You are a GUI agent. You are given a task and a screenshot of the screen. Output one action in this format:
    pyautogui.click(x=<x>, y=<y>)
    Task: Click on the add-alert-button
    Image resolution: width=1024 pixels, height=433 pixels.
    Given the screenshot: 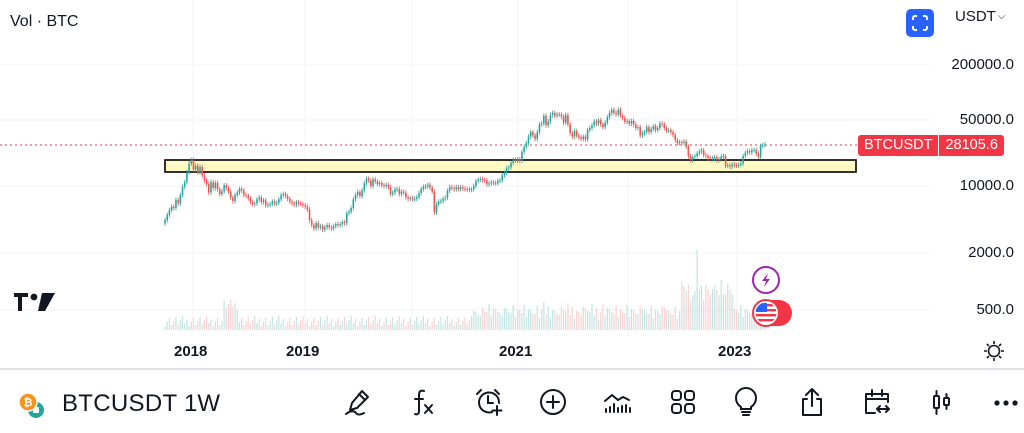 What is the action you would take?
    pyautogui.click(x=488, y=402)
    